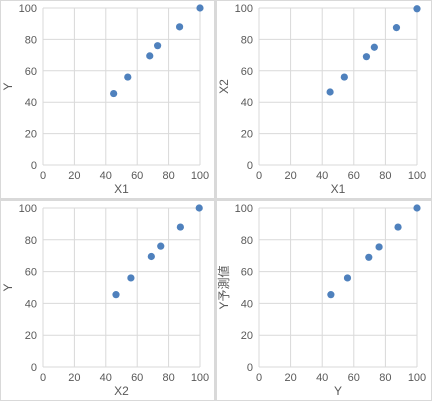 The width and height of the screenshot is (432, 401). I want to click on x-axis-title: X2, so click(121, 391).